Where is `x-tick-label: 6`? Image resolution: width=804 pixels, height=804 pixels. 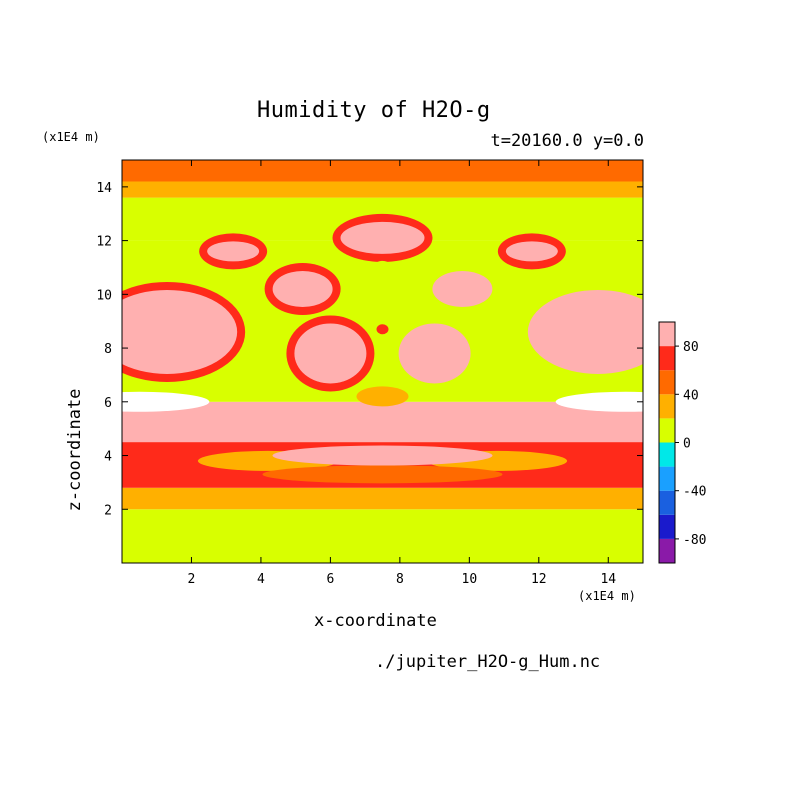
x-tick-label: 6 is located at coordinates (330, 579).